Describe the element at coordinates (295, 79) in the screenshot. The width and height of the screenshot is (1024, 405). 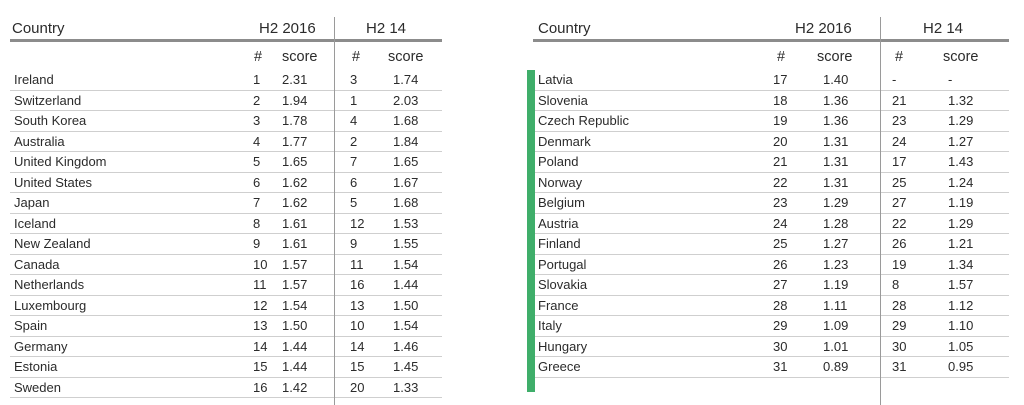
I see `cell-score-2016: 2.31` at that location.